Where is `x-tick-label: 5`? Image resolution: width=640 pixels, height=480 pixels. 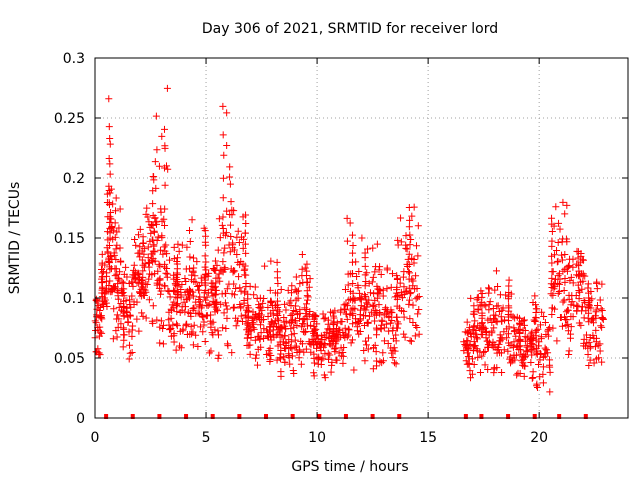
x-tick-label: 5 is located at coordinates (206, 438).